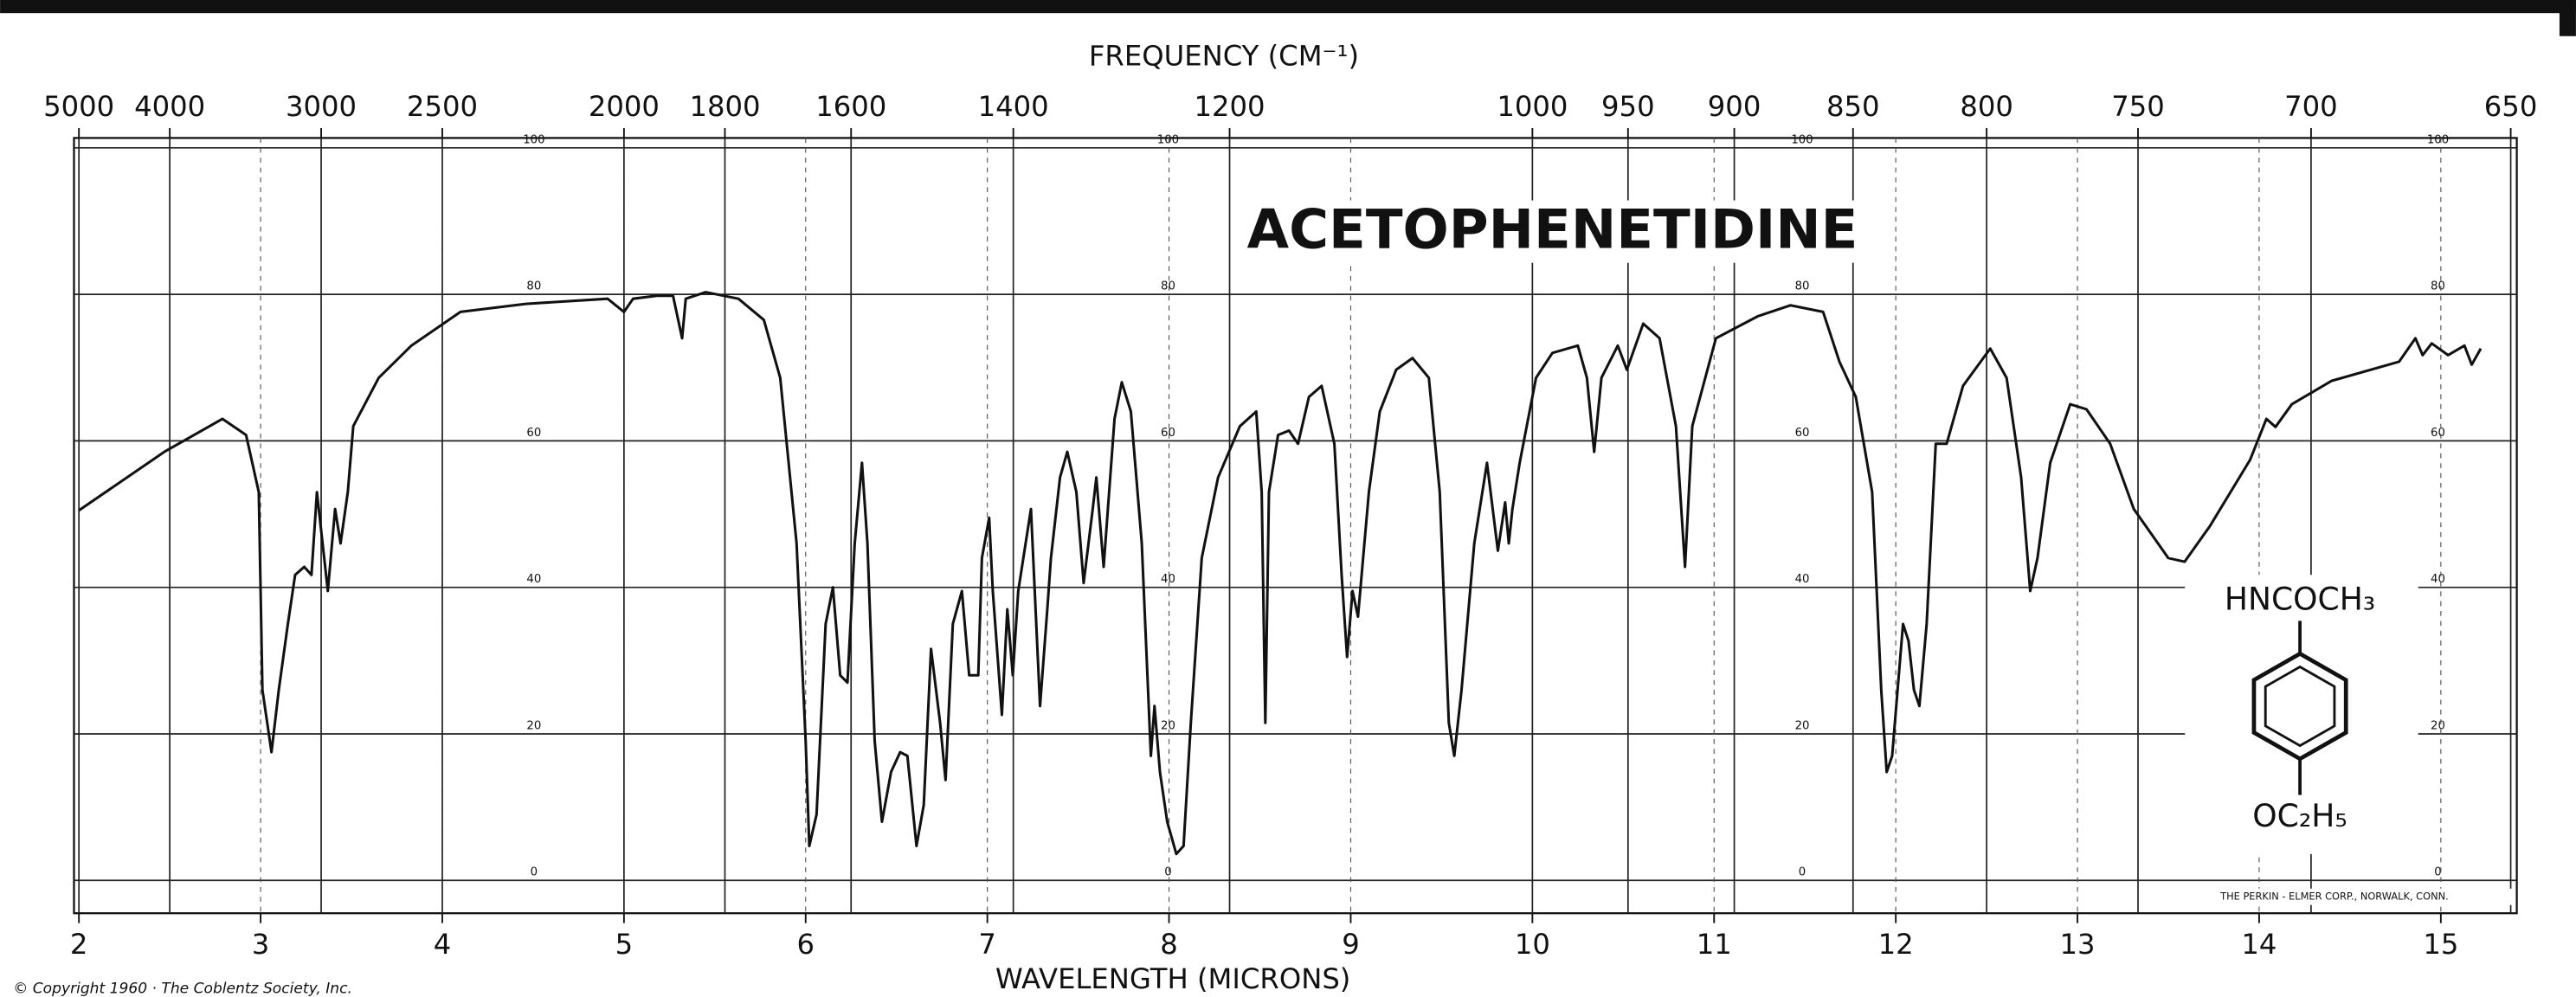 Image resolution: width=2576 pixels, height=997 pixels. I want to click on x-tick-label: 12, so click(1896, 944).